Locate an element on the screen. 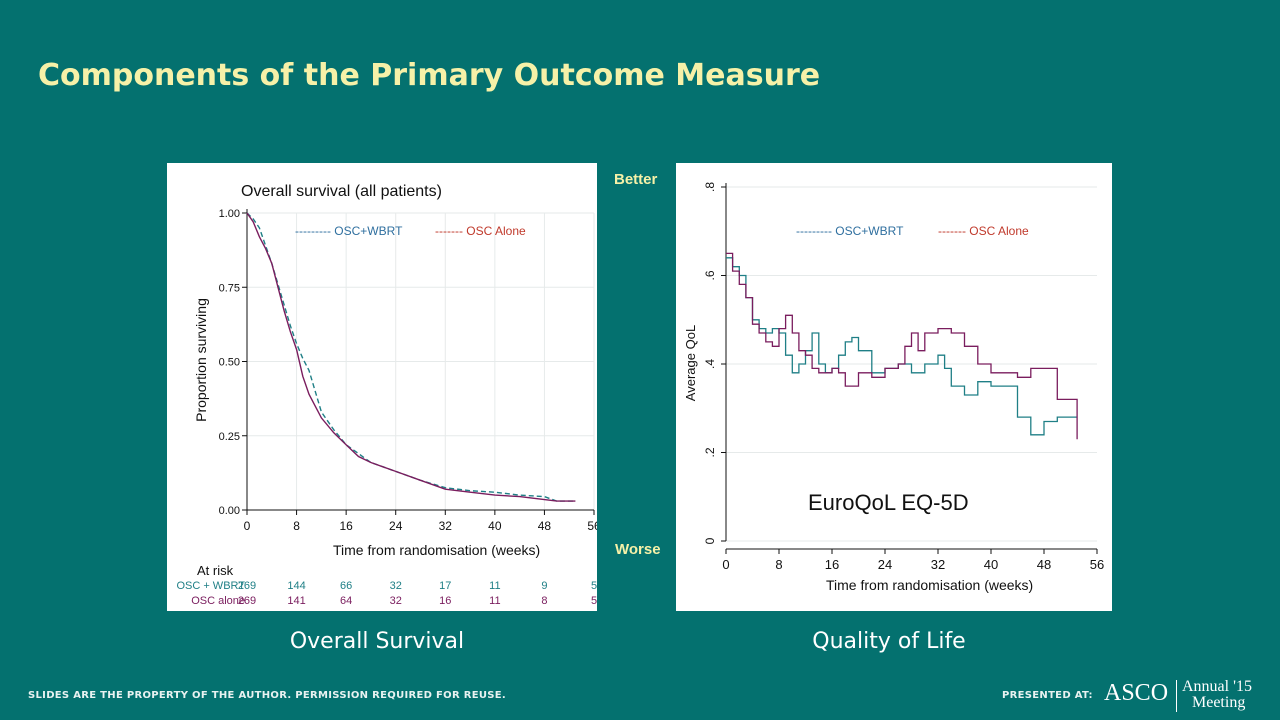 The width and height of the screenshot is (1280, 720). qol-x-tick-label: 32 is located at coordinates (938, 564).